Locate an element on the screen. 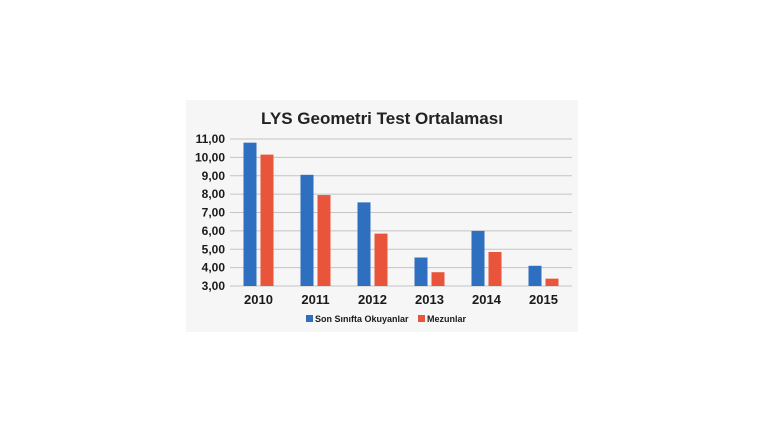  y-tick-label: 4,00 is located at coordinates (214, 268).